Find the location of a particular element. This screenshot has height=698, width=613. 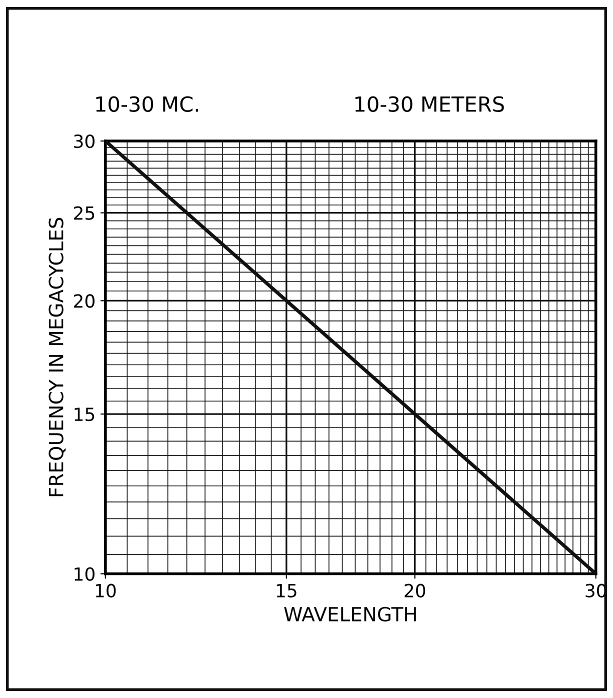

x-tick-label: 15 is located at coordinates (286, 591).